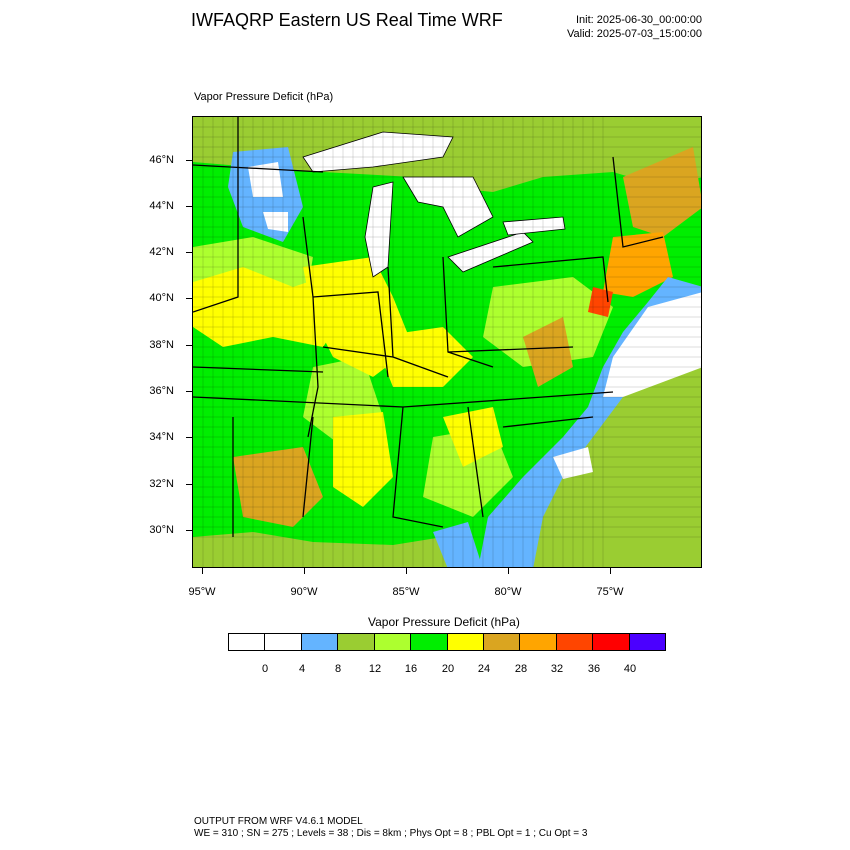 The height and width of the screenshot is (850, 850). What do you see at coordinates (338, 669) in the screenshot?
I see `colorbar-label: 8` at bounding box center [338, 669].